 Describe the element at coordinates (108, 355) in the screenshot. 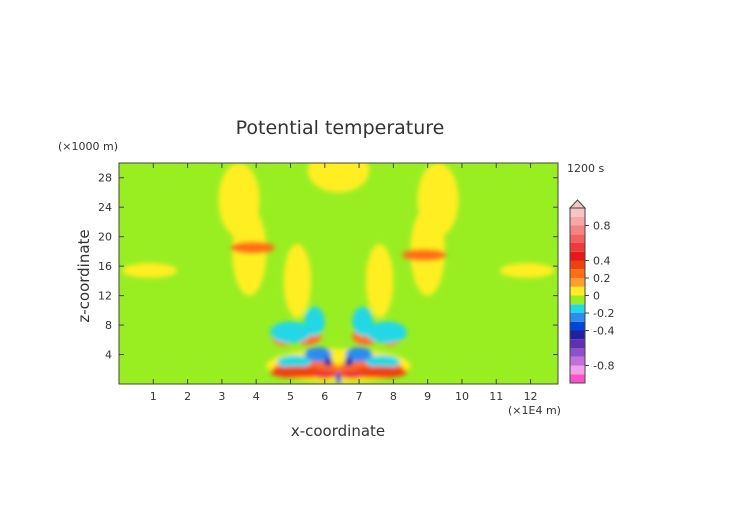

I see `y-tick-label: 4` at that location.